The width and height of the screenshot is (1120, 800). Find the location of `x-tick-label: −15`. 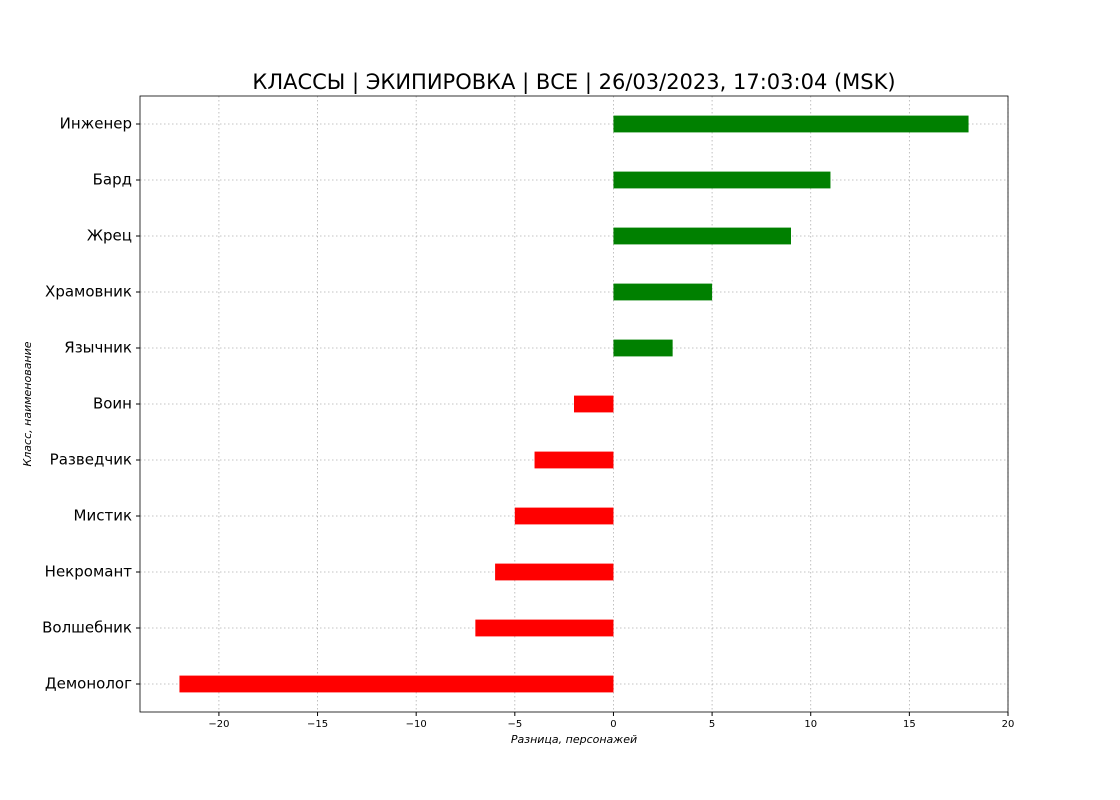

x-tick-label: −15 is located at coordinates (317, 724).